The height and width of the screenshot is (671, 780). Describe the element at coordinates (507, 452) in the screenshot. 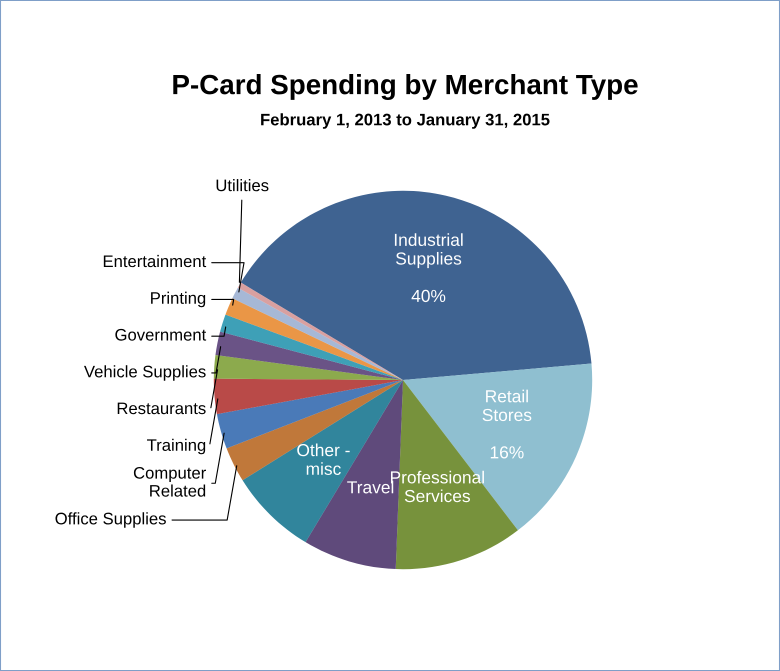

I see `data-label: 16%` at that location.